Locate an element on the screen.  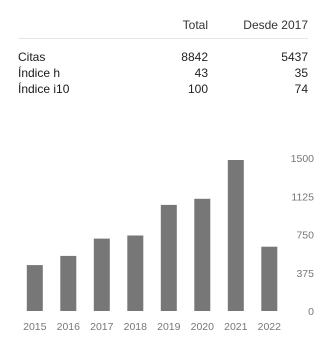
bar-2022 is located at coordinates (269, 278).